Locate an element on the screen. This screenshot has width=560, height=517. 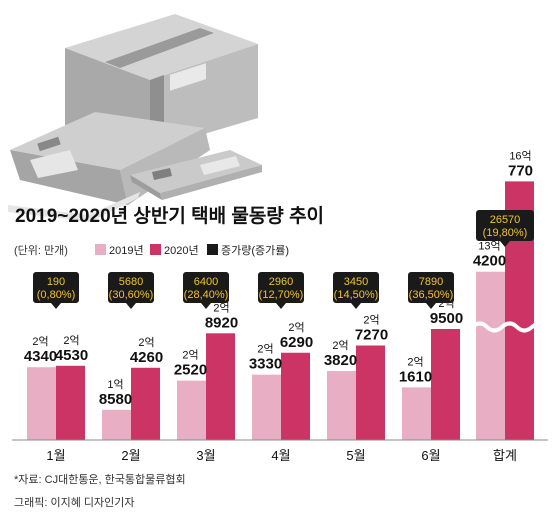
increase-rate: (0,80%) is located at coordinates (56, 295).